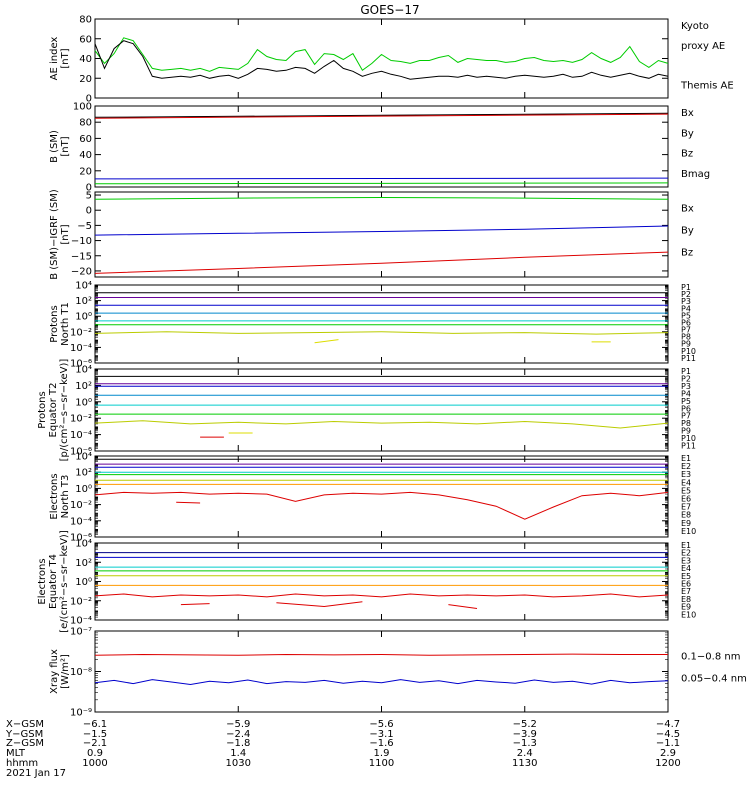  What do you see at coordinates (24, 734) in the screenshot?
I see `footer-row-label: Y−GSM` at bounding box center [24, 734].